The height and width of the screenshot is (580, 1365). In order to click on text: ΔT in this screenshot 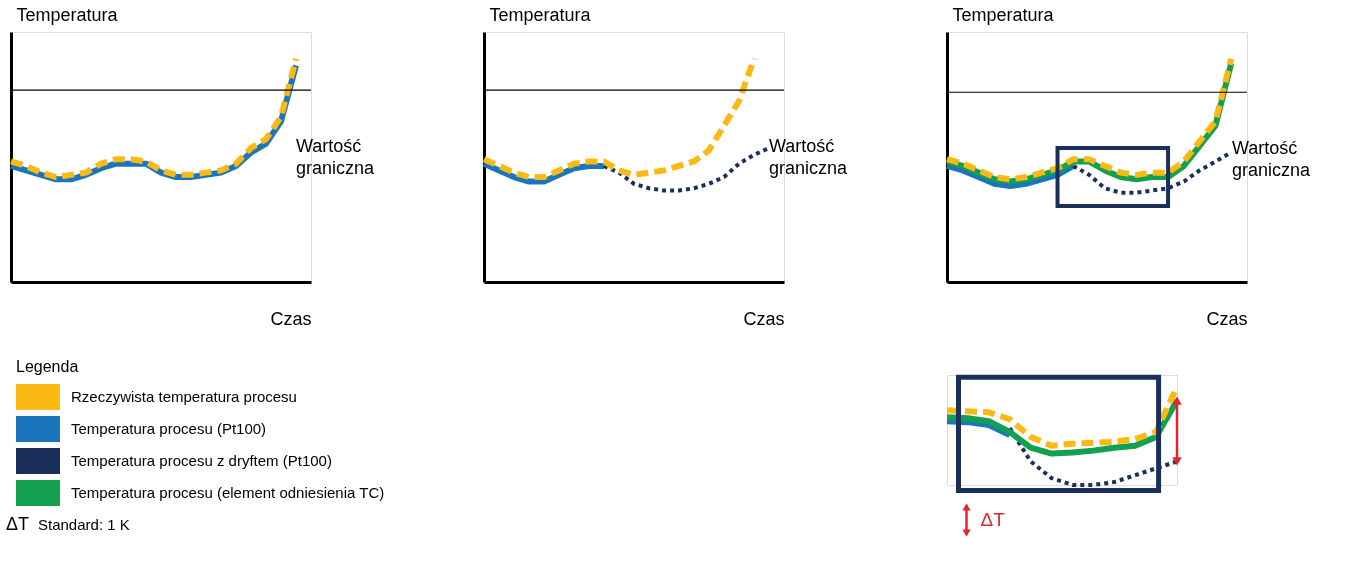, I will do `click(993, 519)`.